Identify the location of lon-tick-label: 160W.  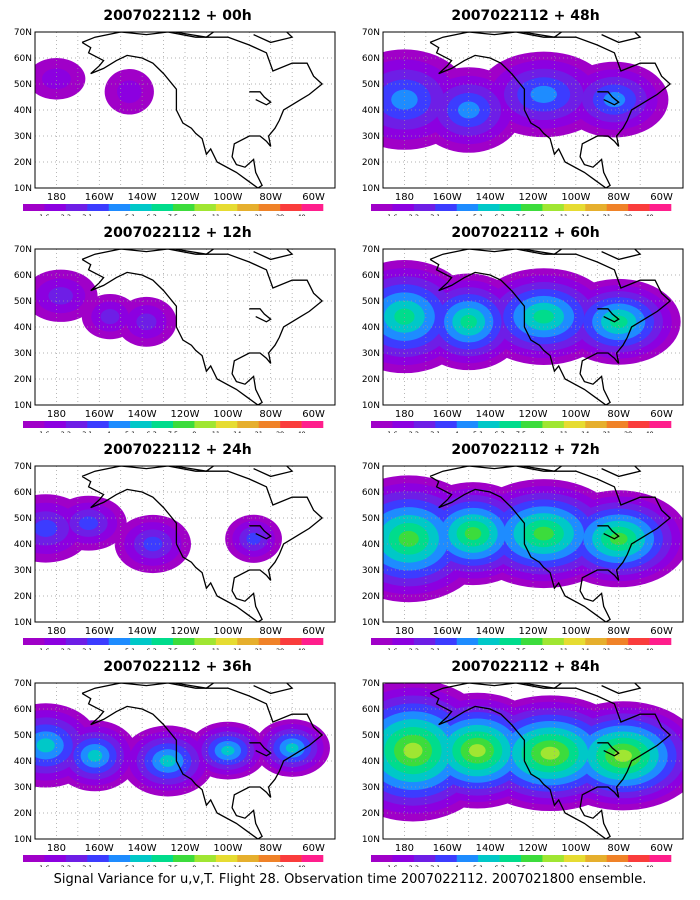
(447, 848).